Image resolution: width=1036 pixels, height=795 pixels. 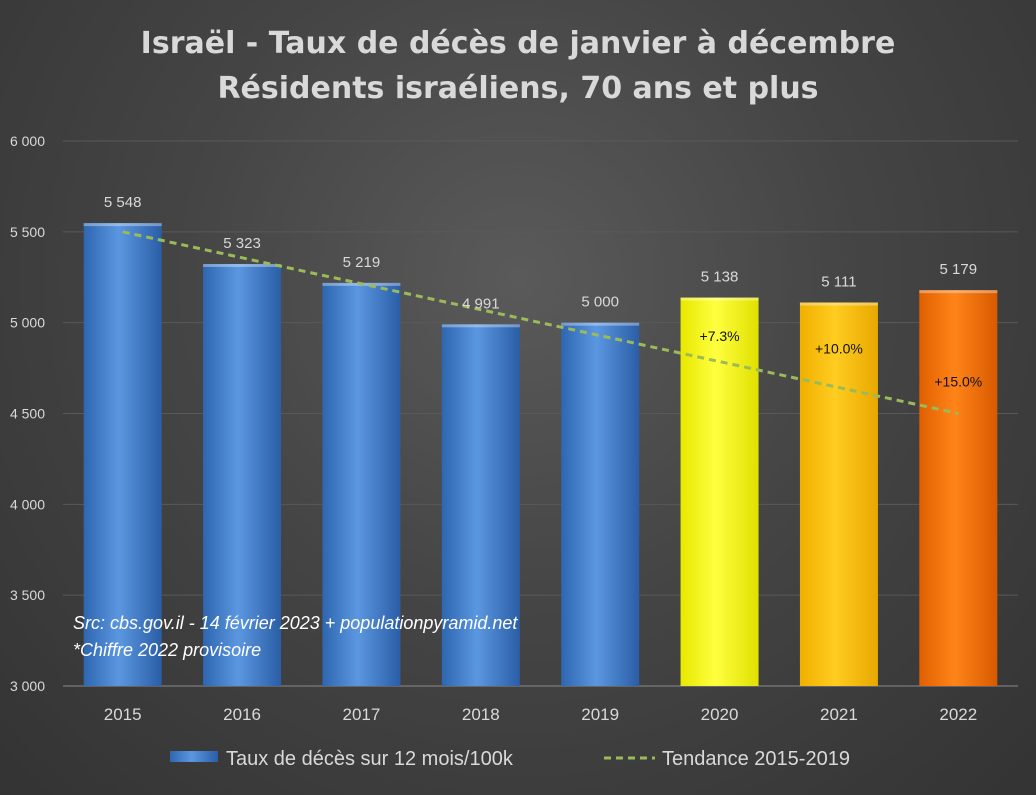 What do you see at coordinates (27, 141) in the screenshot?
I see `y-tick-label: 6 000` at bounding box center [27, 141].